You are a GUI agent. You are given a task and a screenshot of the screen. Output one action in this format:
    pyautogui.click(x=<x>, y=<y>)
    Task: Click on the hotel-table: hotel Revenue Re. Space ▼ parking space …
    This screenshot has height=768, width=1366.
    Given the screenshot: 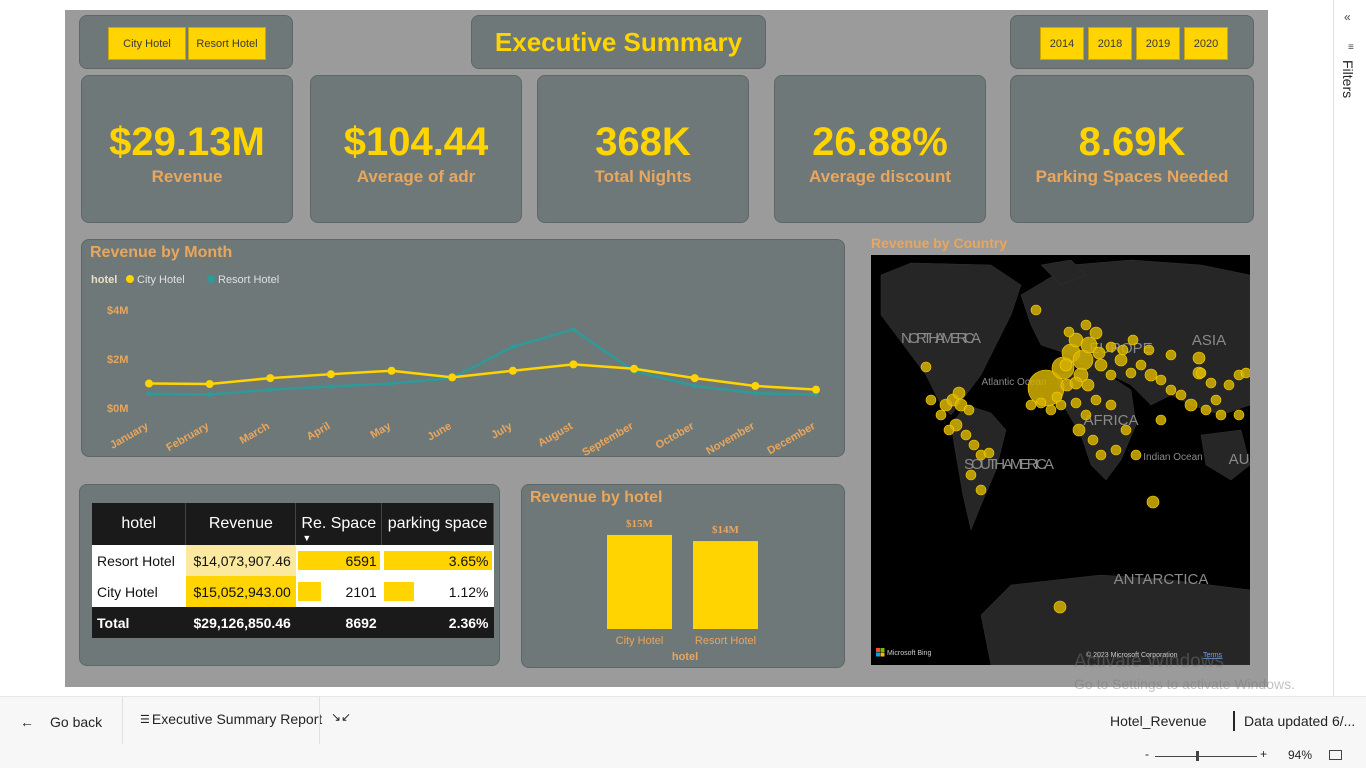 What is the action you would take?
    pyautogui.click(x=293, y=570)
    